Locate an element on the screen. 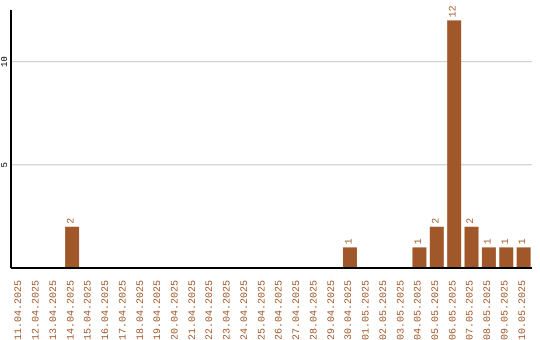 The width and height of the screenshot is (540, 340). x-tick-label: 05.05.2025 is located at coordinates (436, 310).